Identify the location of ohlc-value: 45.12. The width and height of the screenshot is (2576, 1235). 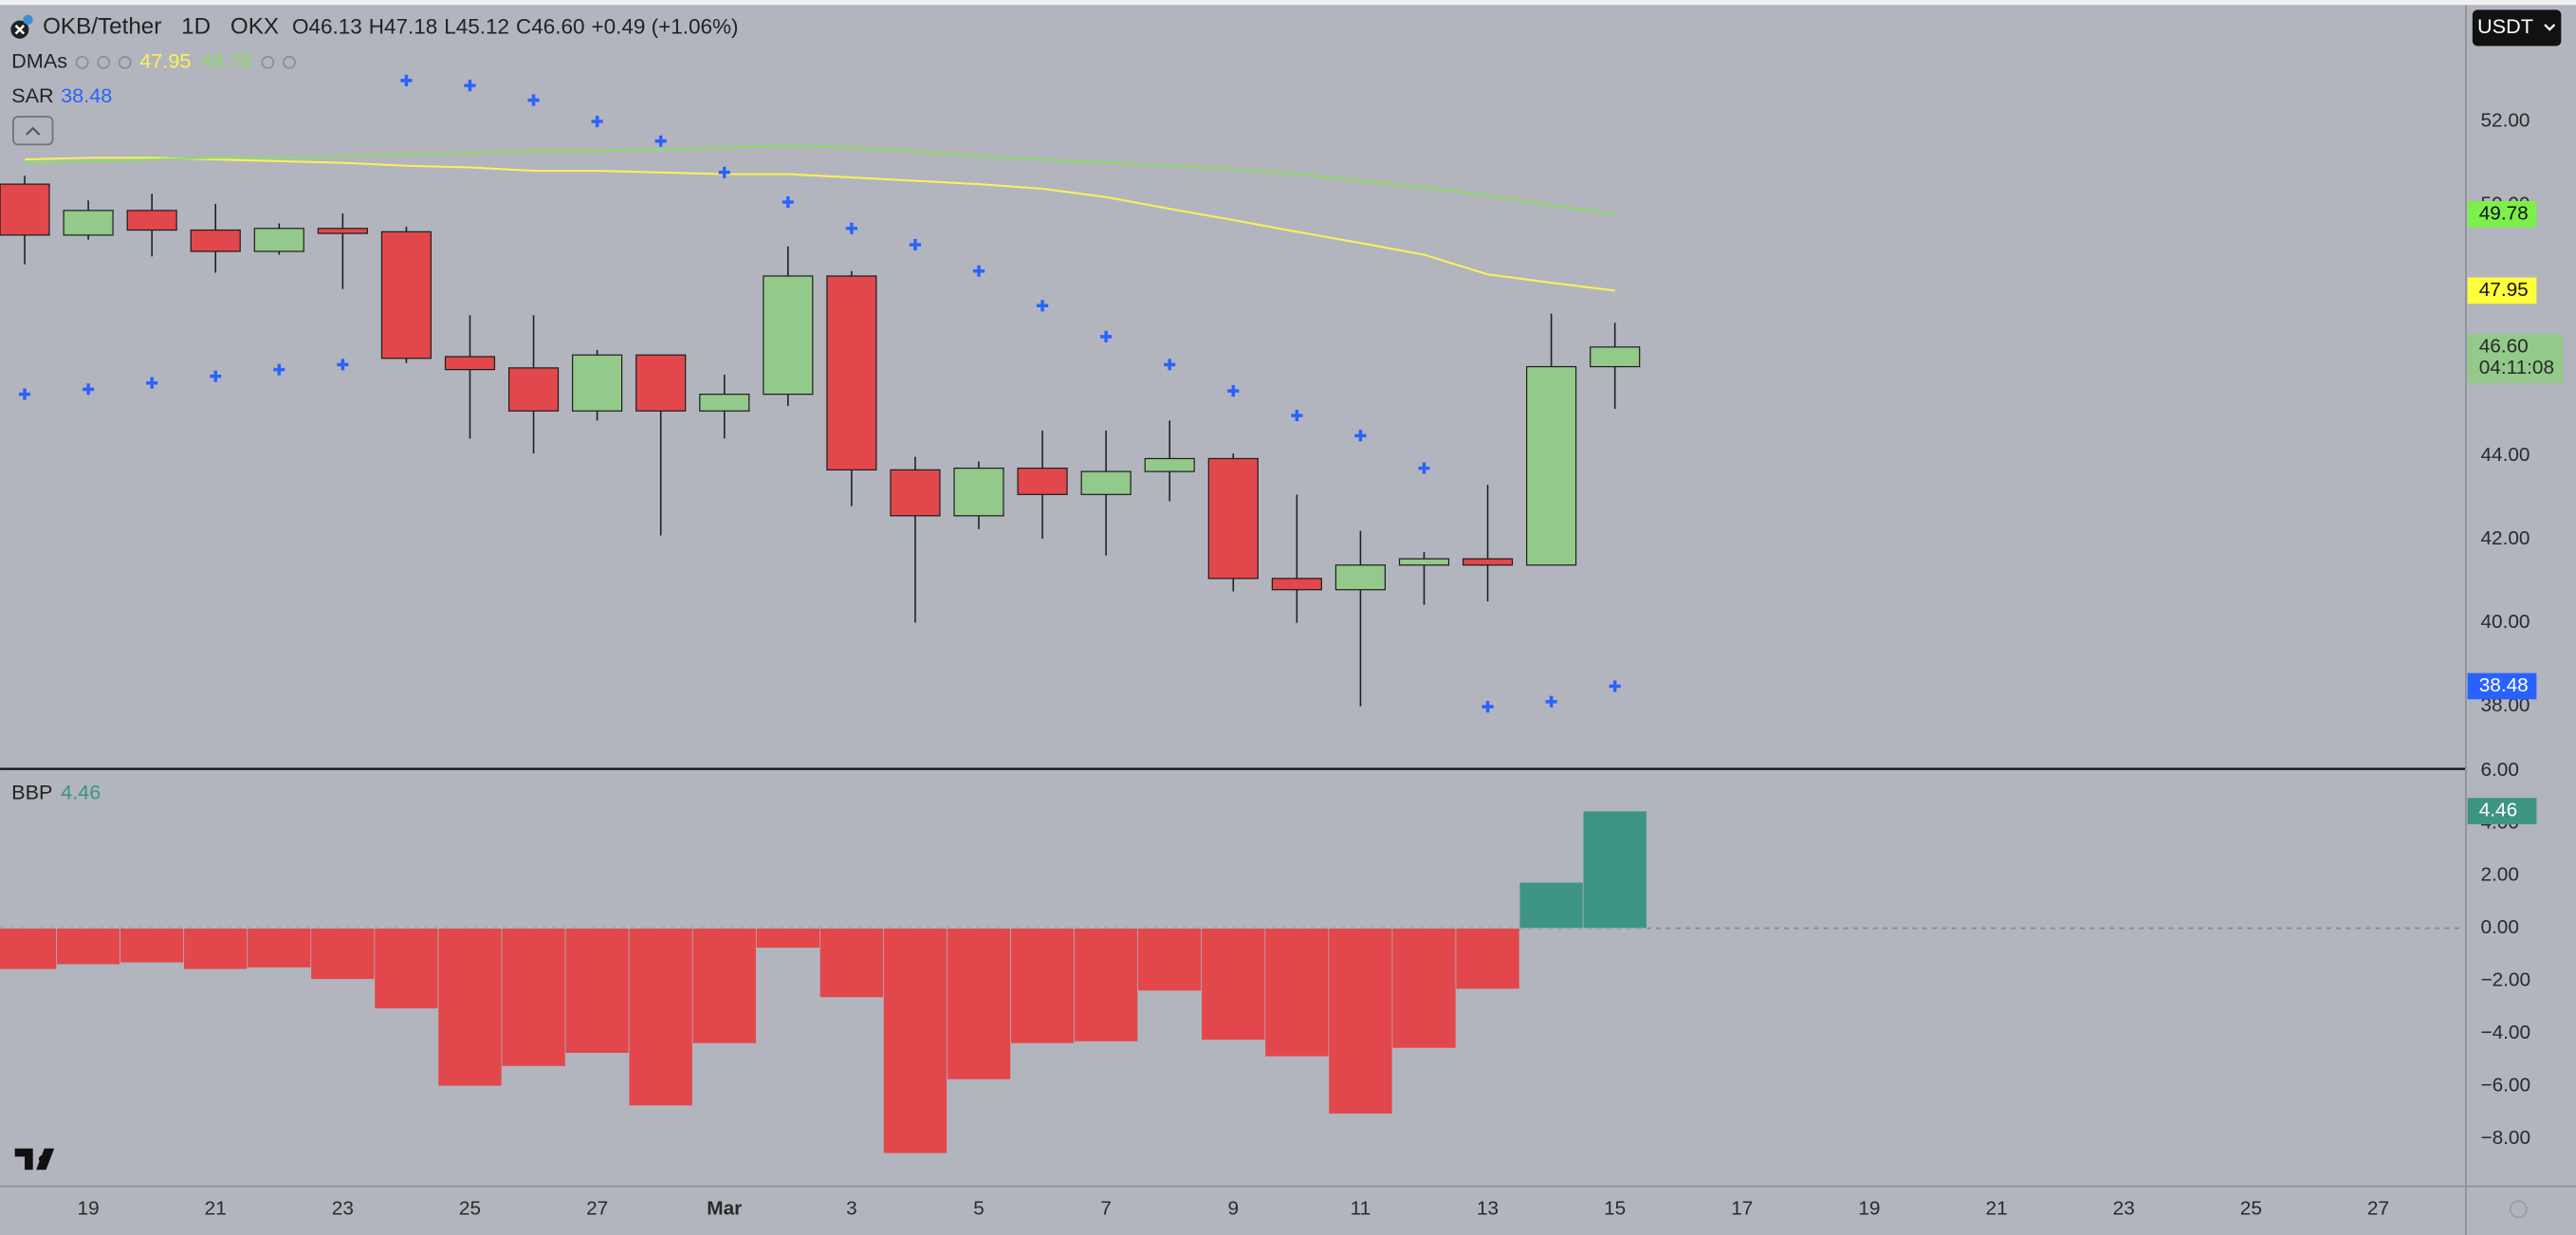
(482, 26).